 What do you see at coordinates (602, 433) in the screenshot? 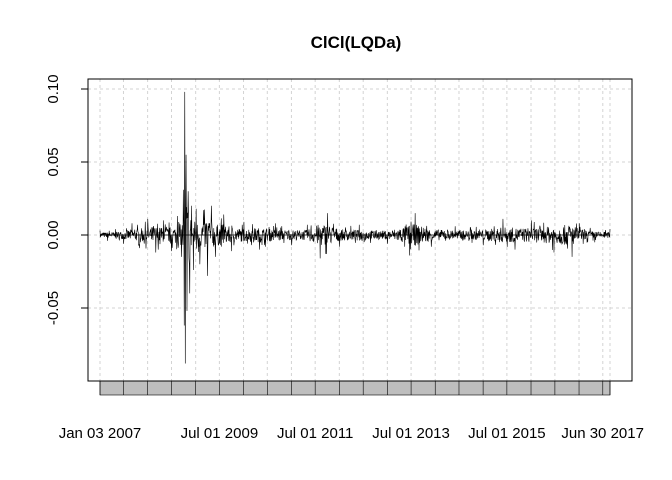
I see `x-tick-label: Jun 30 2017` at bounding box center [602, 433].